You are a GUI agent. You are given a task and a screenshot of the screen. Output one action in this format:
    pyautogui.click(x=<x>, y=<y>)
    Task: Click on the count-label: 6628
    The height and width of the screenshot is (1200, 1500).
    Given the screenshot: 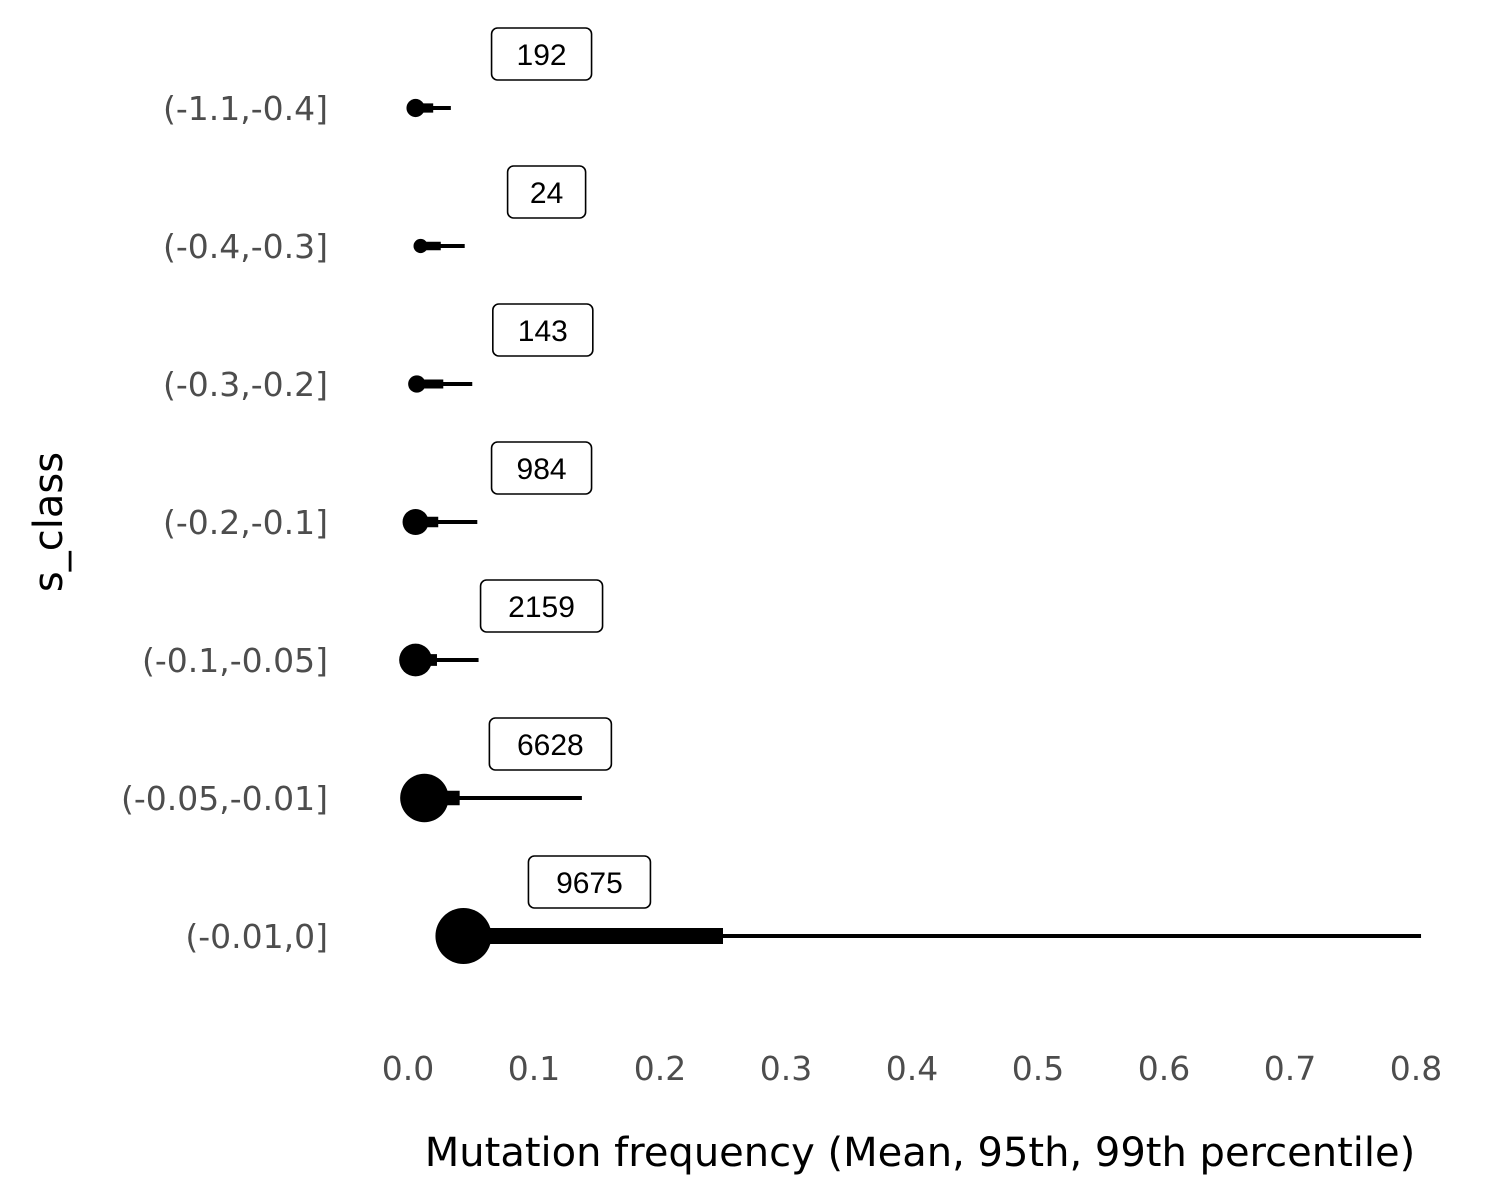 What is the action you would take?
    pyautogui.click(x=550, y=745)
    